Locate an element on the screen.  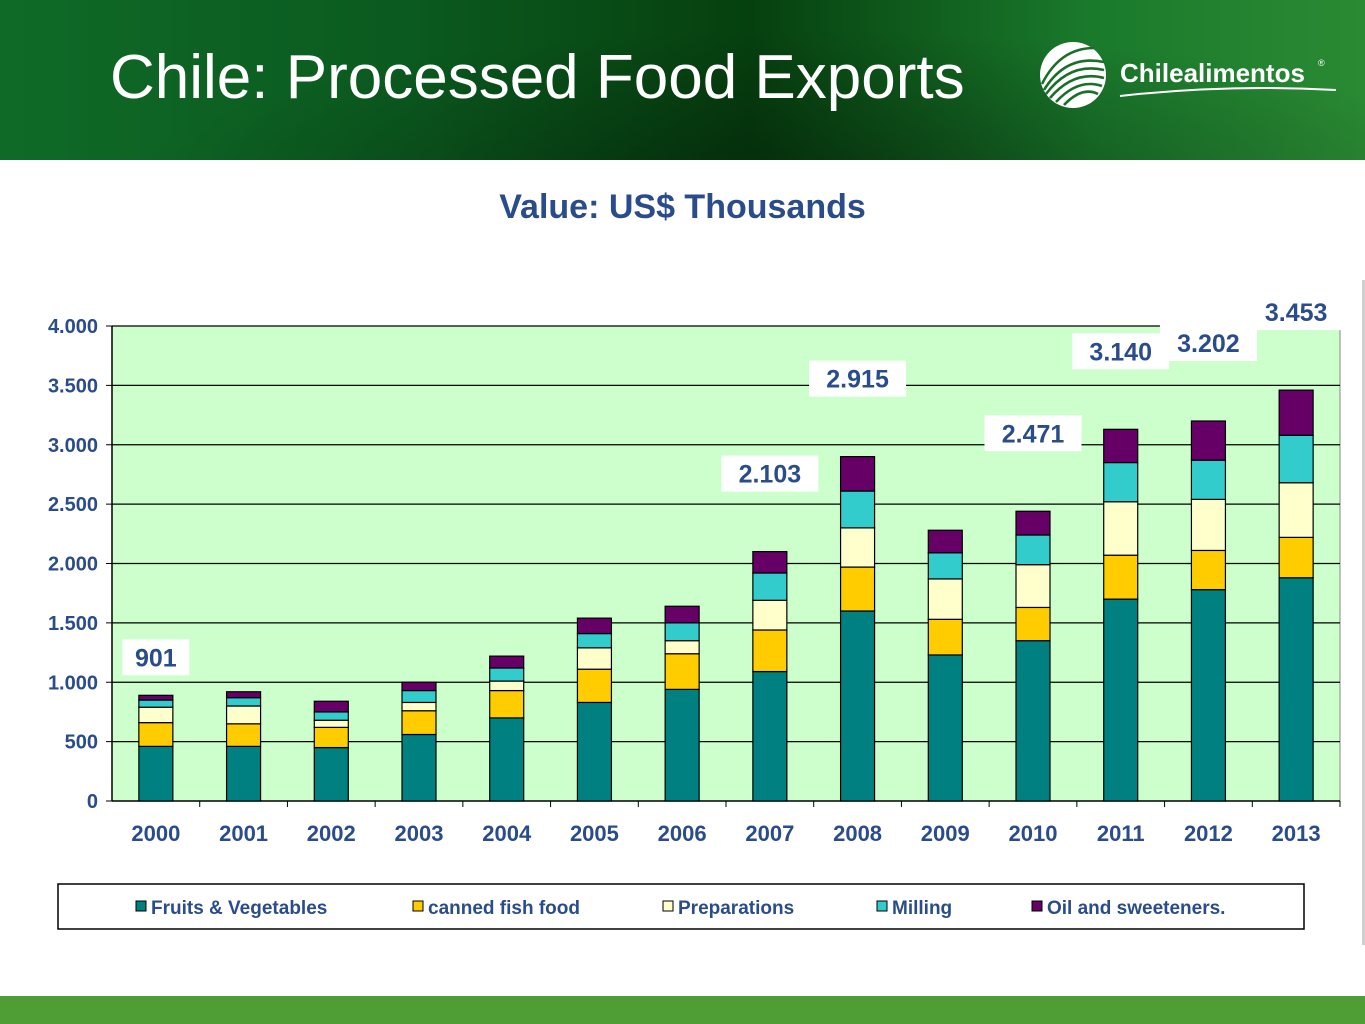
y-tick-label: 2.500 is located at coordinates (73, 505).